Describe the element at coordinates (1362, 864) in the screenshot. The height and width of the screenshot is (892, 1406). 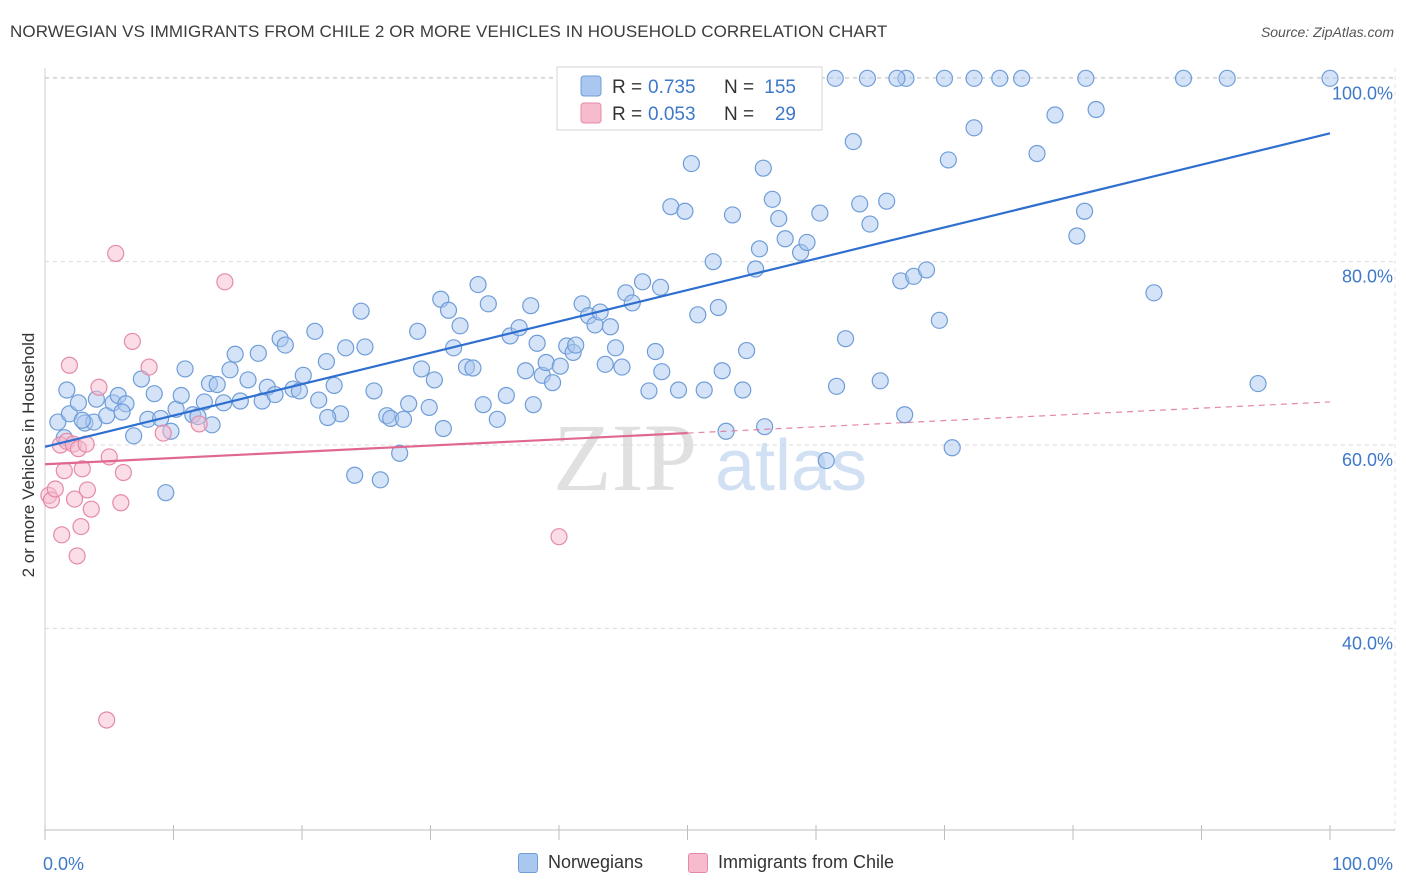
I see `x-tick-label-max: 100.0%` at that location.